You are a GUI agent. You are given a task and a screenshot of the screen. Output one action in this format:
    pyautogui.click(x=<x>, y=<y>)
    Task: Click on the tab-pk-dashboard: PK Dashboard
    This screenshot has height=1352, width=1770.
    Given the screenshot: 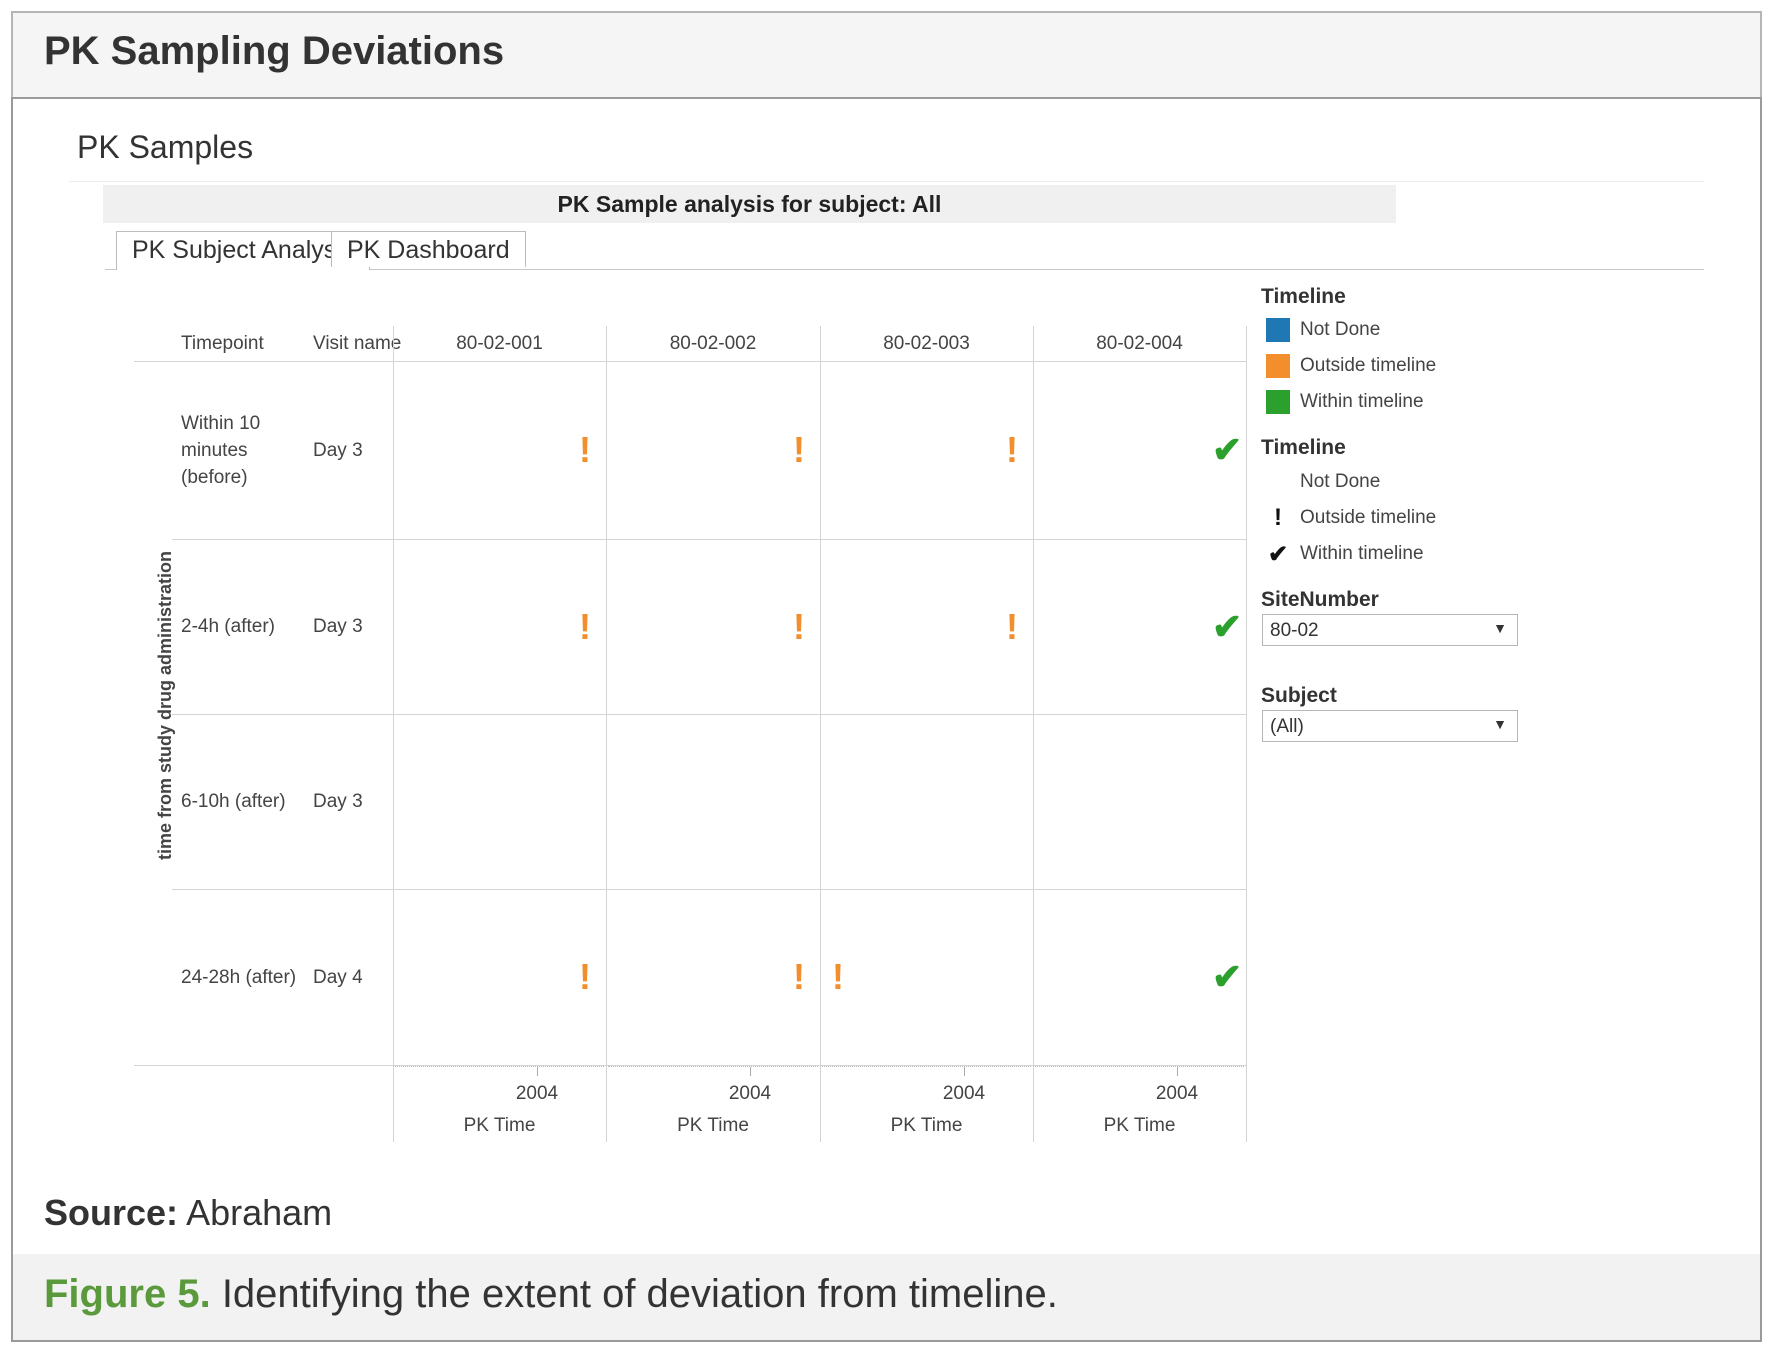 What is the action you would take?
    pyautogui.click(x=428, y=249)
    